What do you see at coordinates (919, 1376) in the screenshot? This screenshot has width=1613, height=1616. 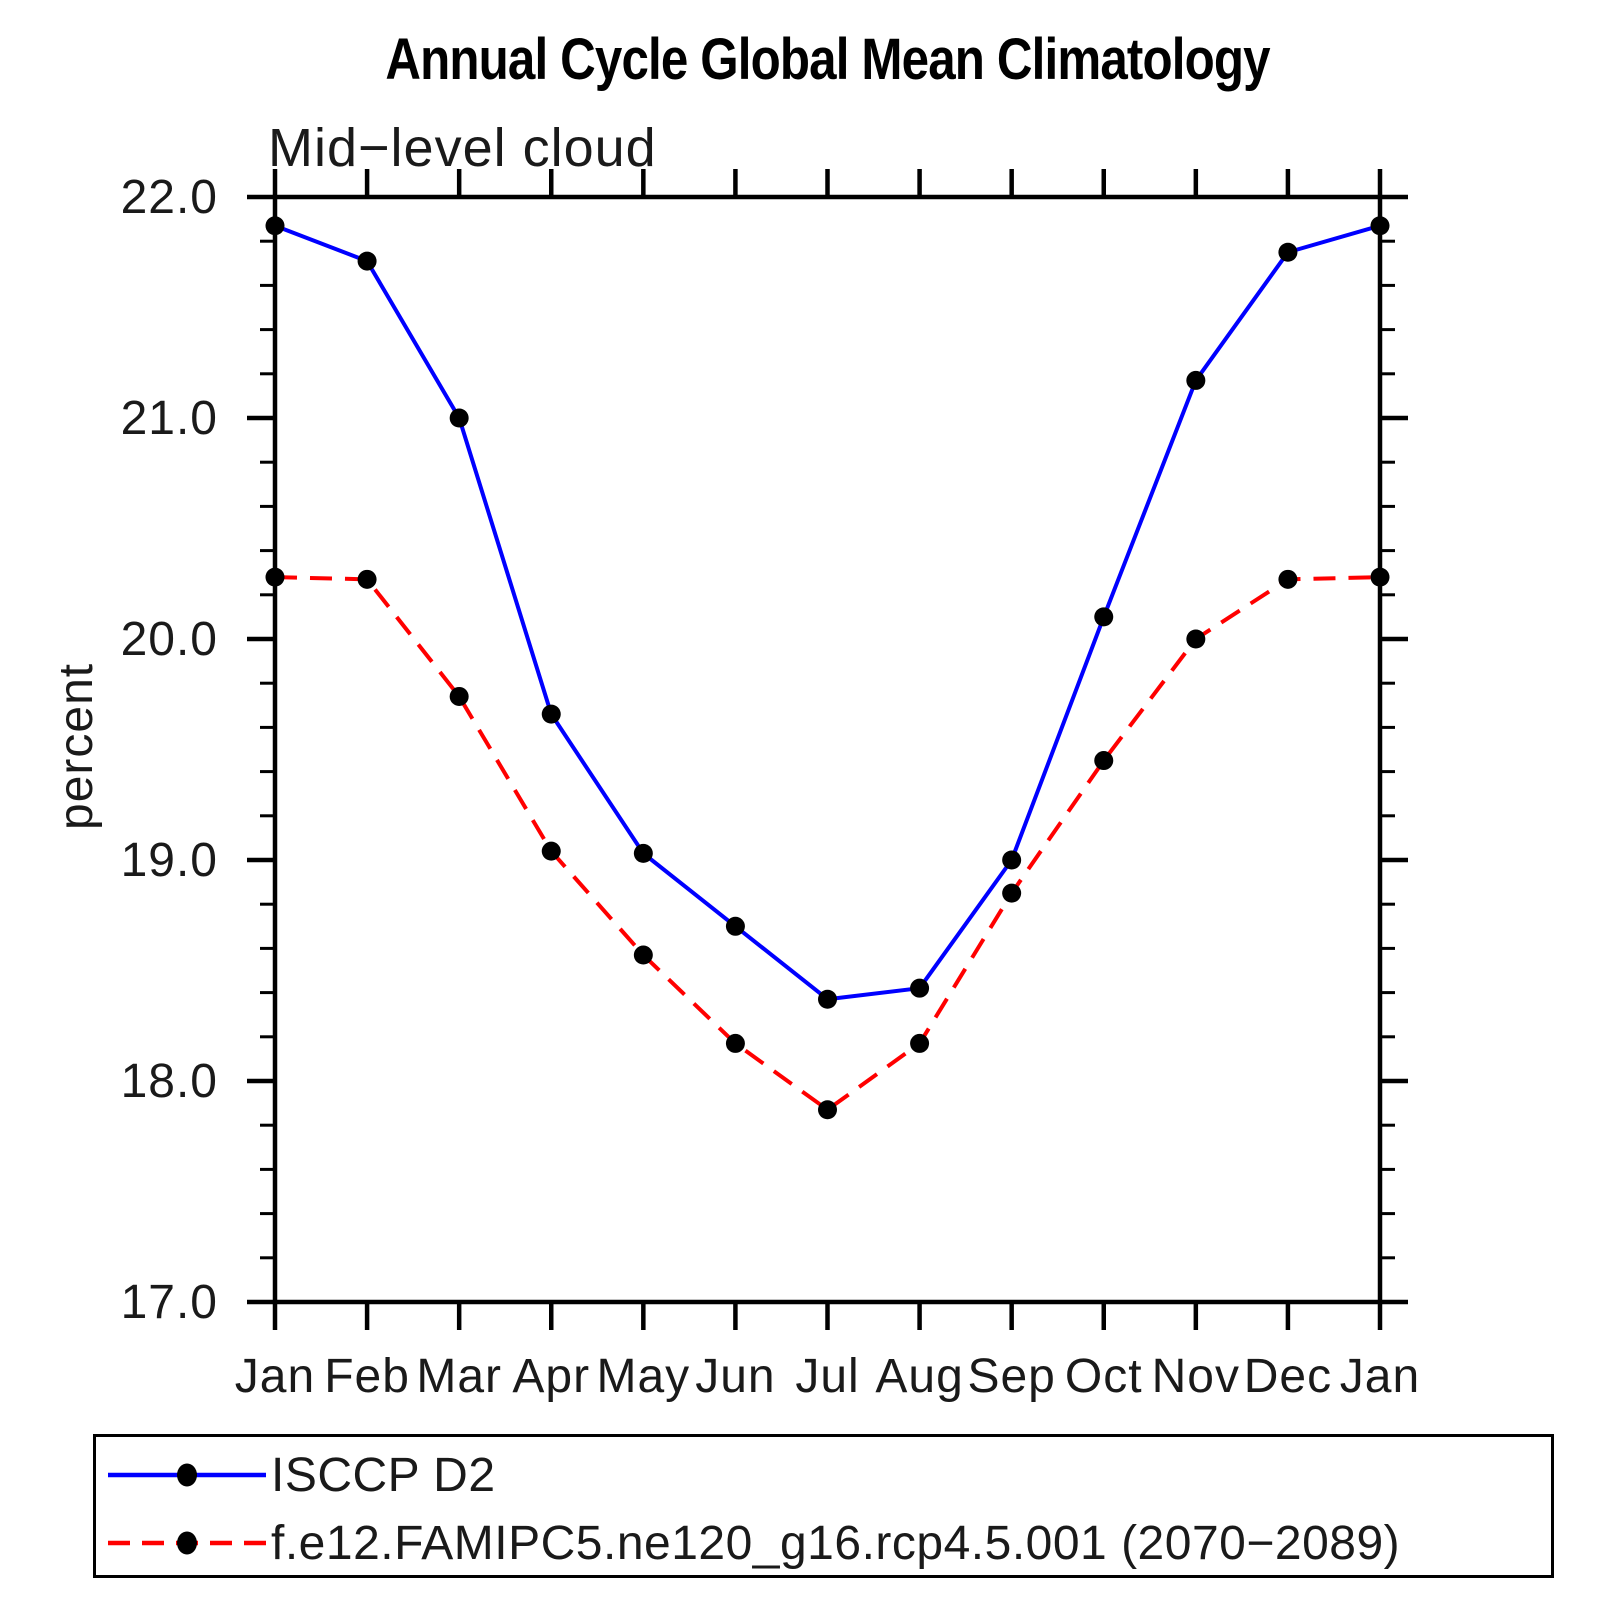 I see `x-tick-label: Aug` at bounding box center [919, 1376].